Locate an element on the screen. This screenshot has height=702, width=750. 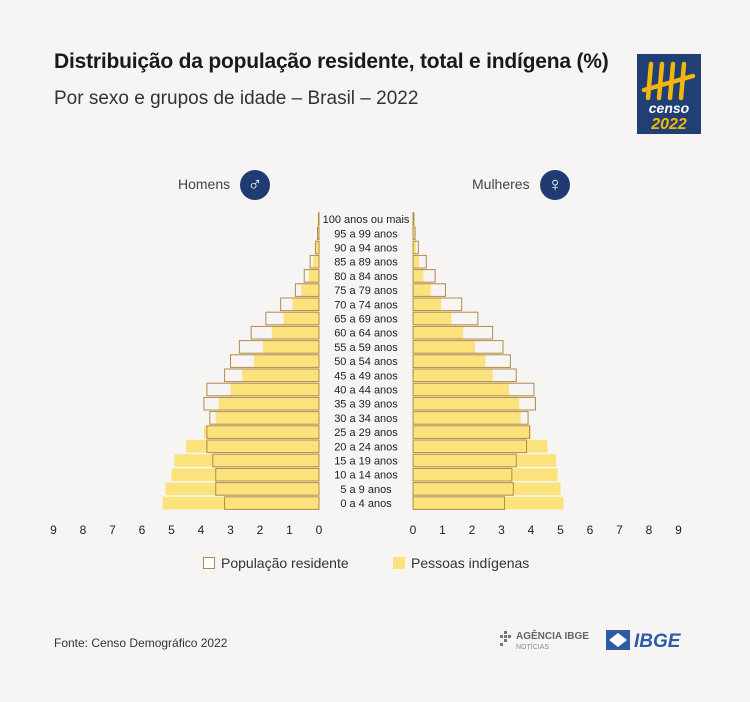
x-tick-label-men: 9 is located at coordinates (53, 530).